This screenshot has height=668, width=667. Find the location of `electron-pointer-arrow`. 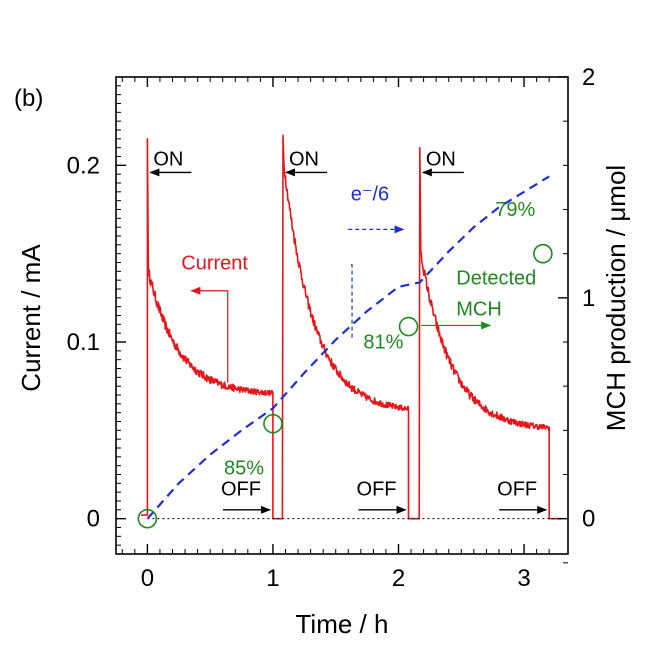

electron-pointer-arrow is located at coordinates (375, 283).